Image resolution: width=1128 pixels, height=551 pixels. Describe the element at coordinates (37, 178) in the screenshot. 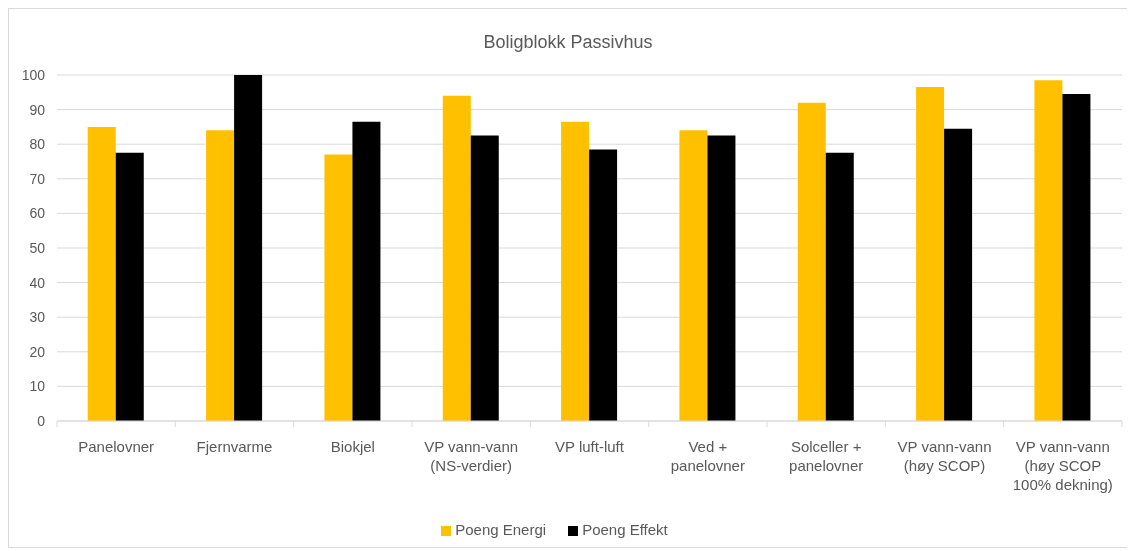

I see `y-tick-label: 70` at that location.